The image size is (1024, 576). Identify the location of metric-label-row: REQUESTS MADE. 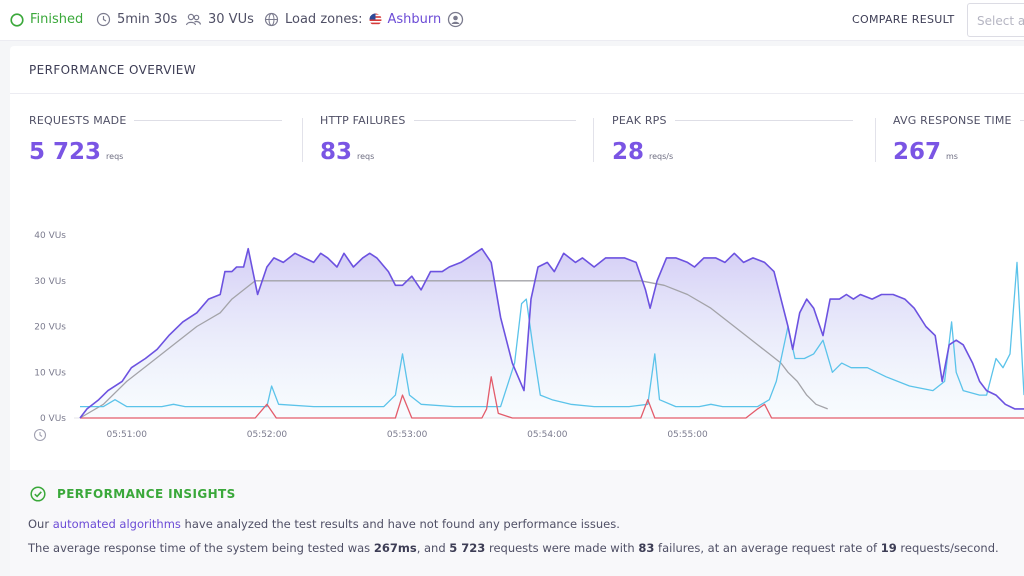
(156, 120).